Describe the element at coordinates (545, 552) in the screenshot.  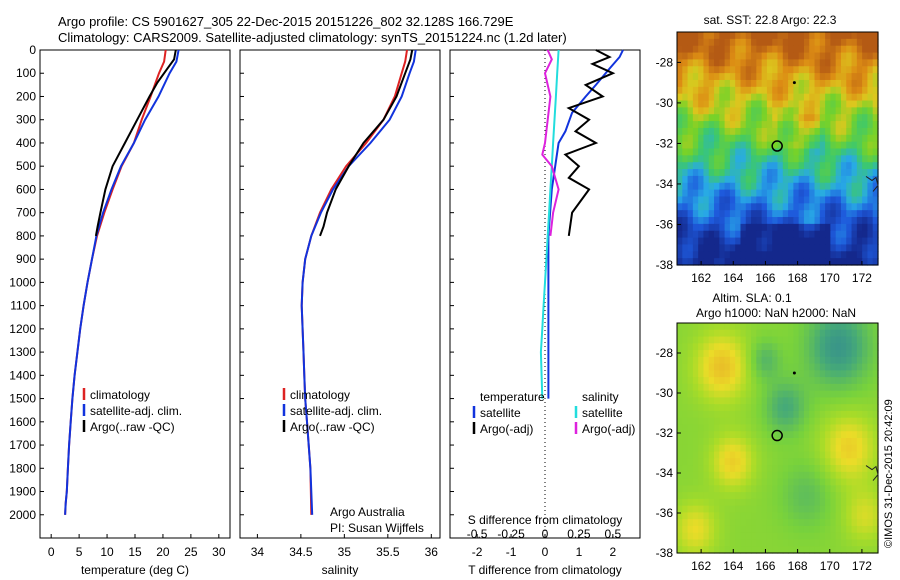
I see `x-tick-label: 0` at that location.